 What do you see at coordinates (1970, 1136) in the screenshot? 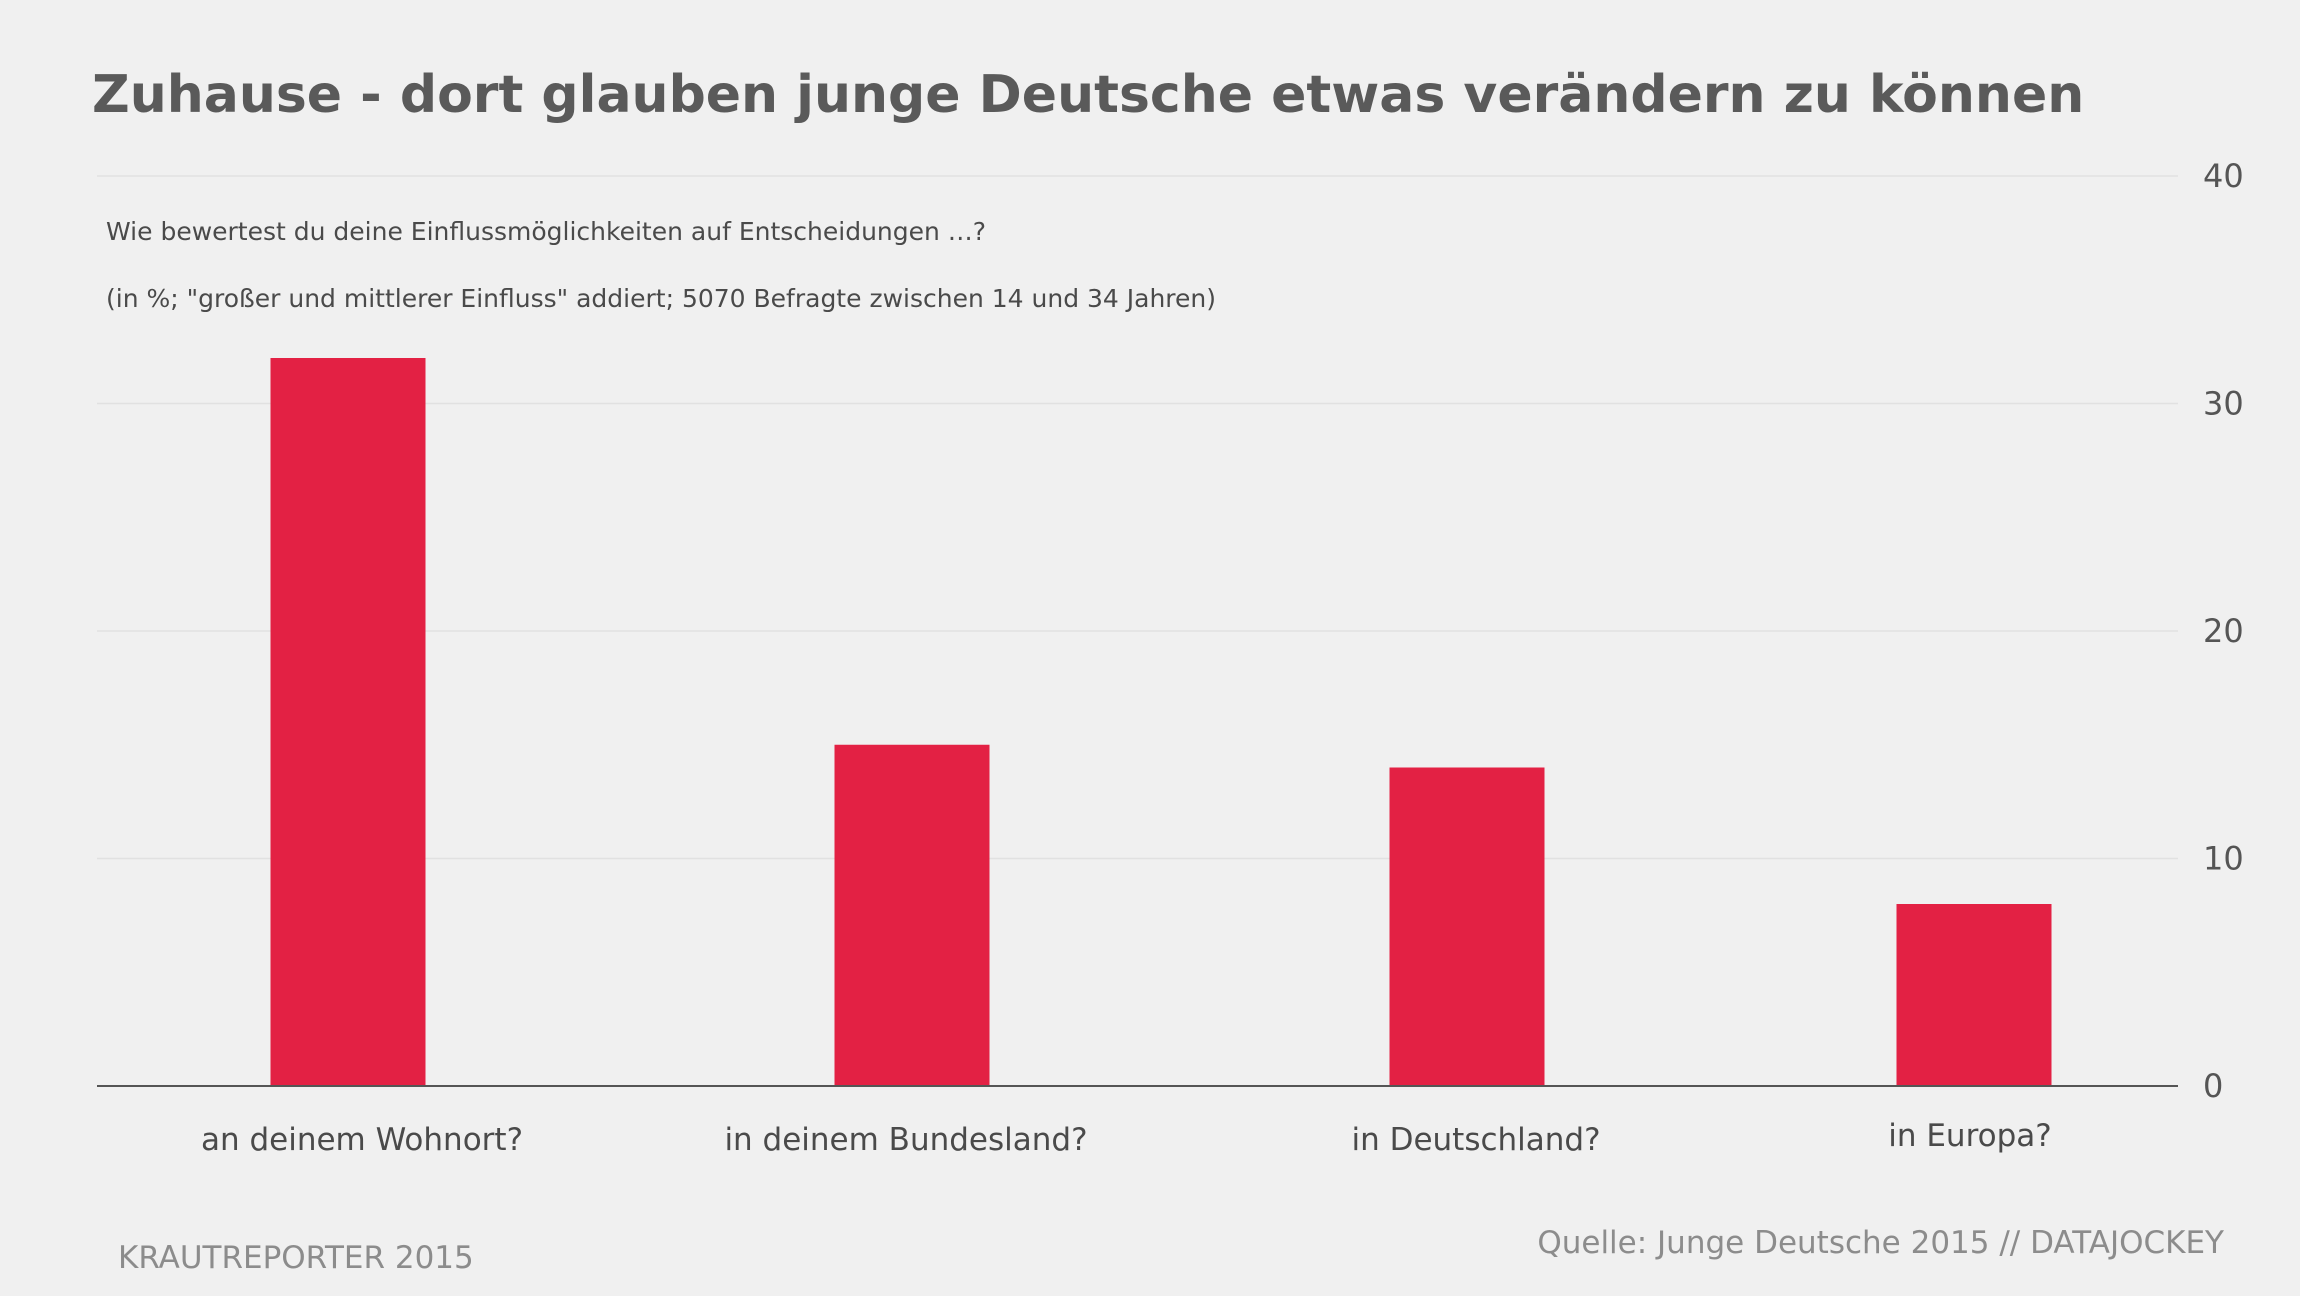
I see `x-tick-label: in Europa?` at bounding box center [1970, 1136].